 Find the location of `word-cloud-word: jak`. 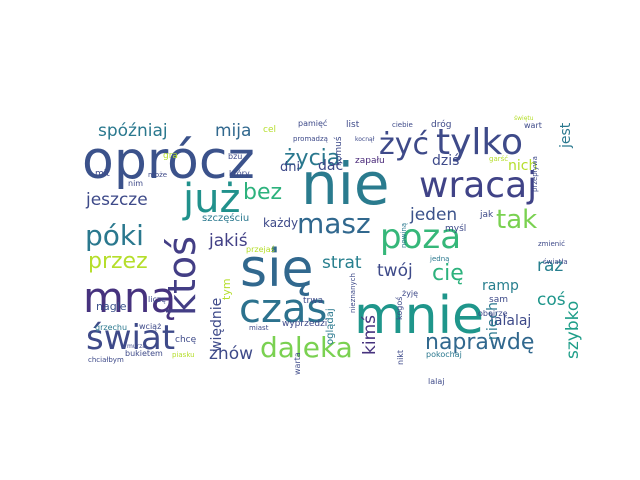

word-cloud-word: jak is located at coordinates (486, 215).